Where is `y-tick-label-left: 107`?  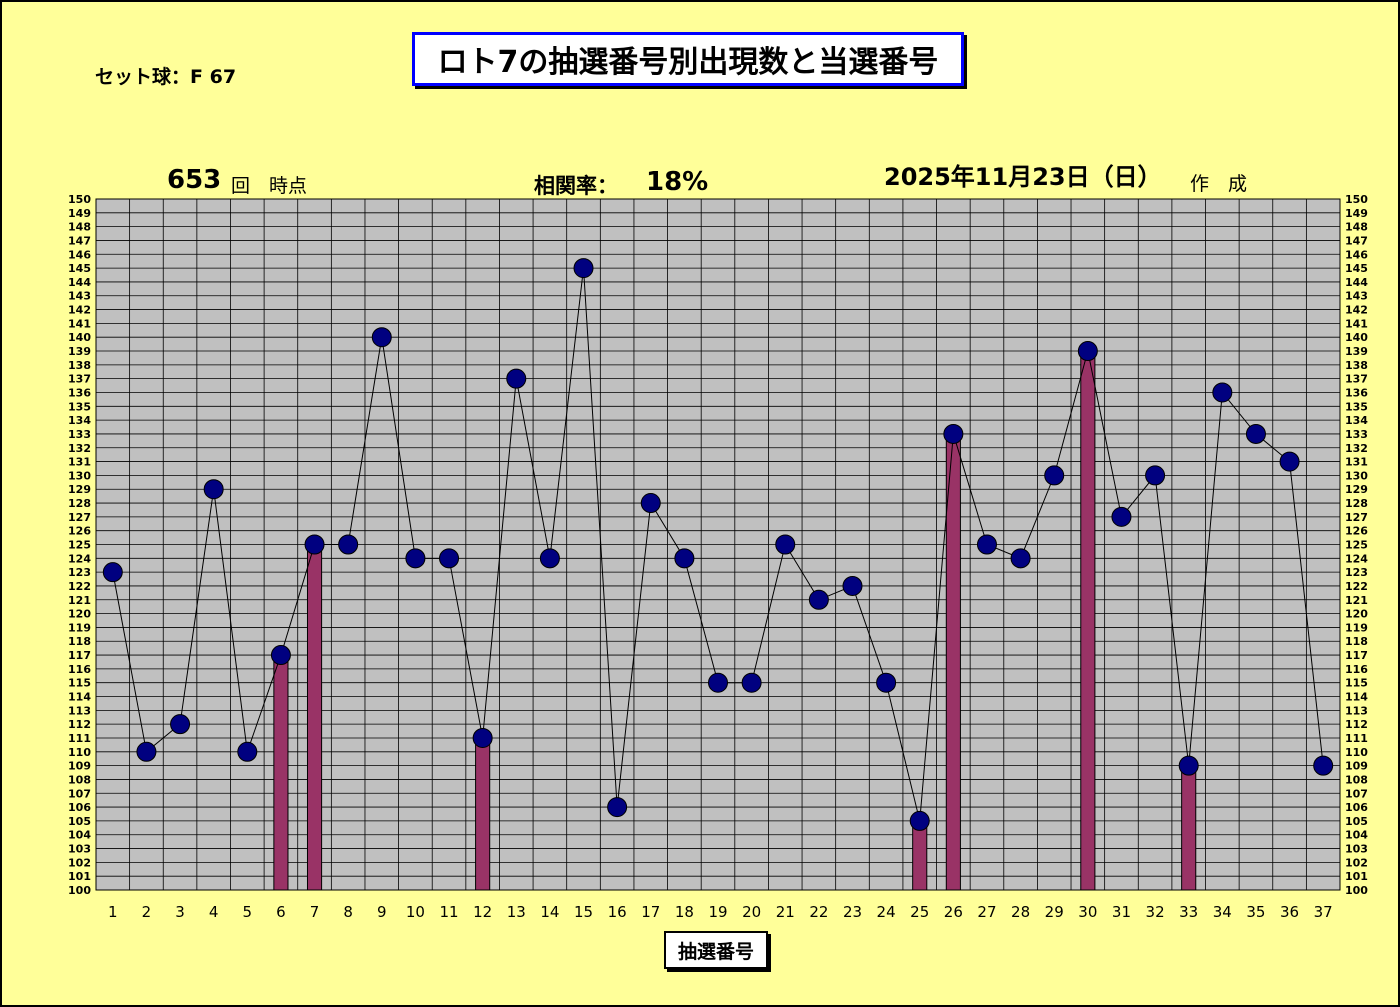
y-tick-label-left: 107 is located at coordinates (79, 793).